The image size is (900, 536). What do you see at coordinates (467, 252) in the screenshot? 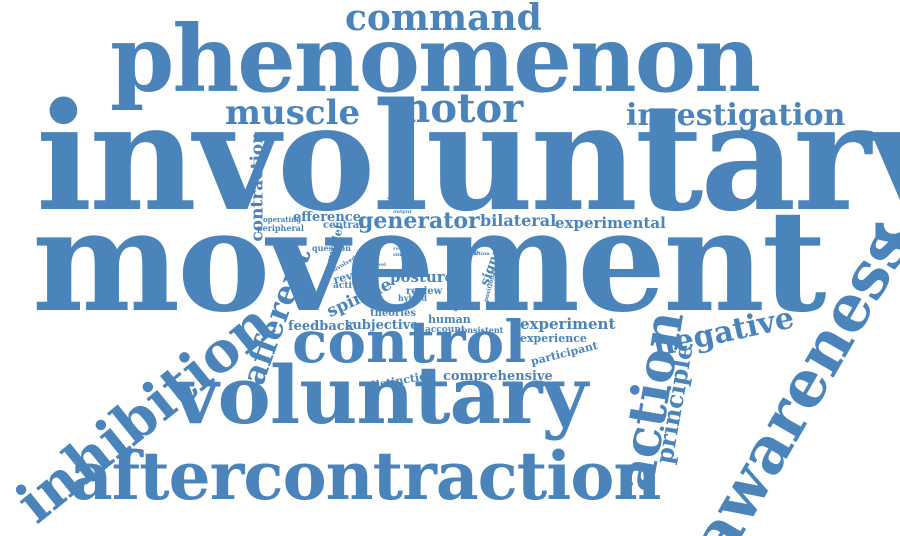
I see `word-force: force` at bounding box center [467, 252].